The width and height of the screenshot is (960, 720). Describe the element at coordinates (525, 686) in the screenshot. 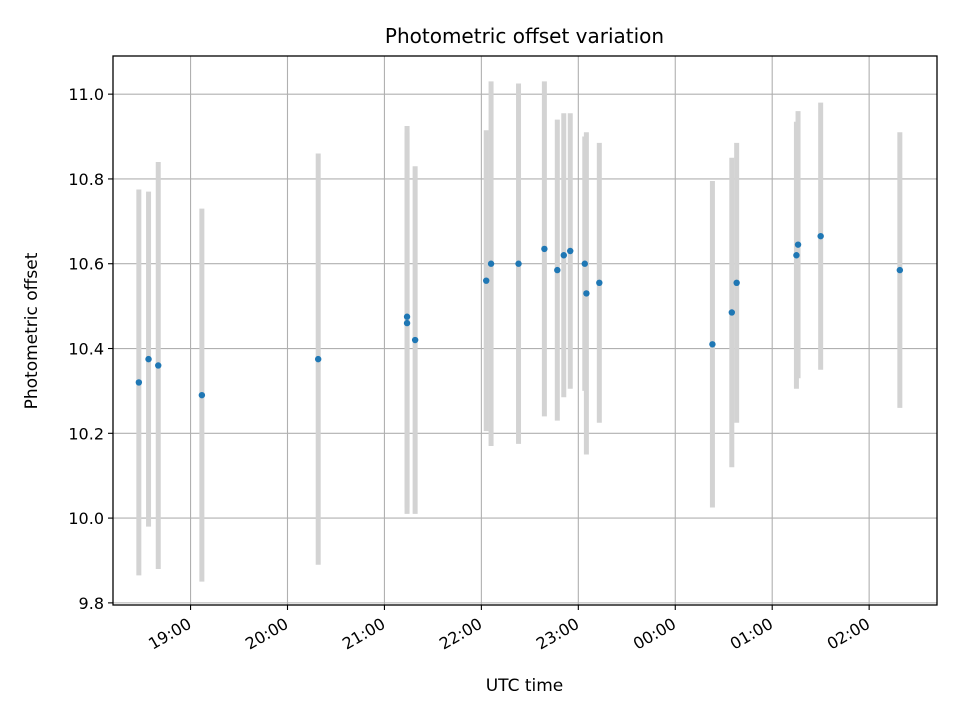

I see `x-axis-label: UTC time` at that location.